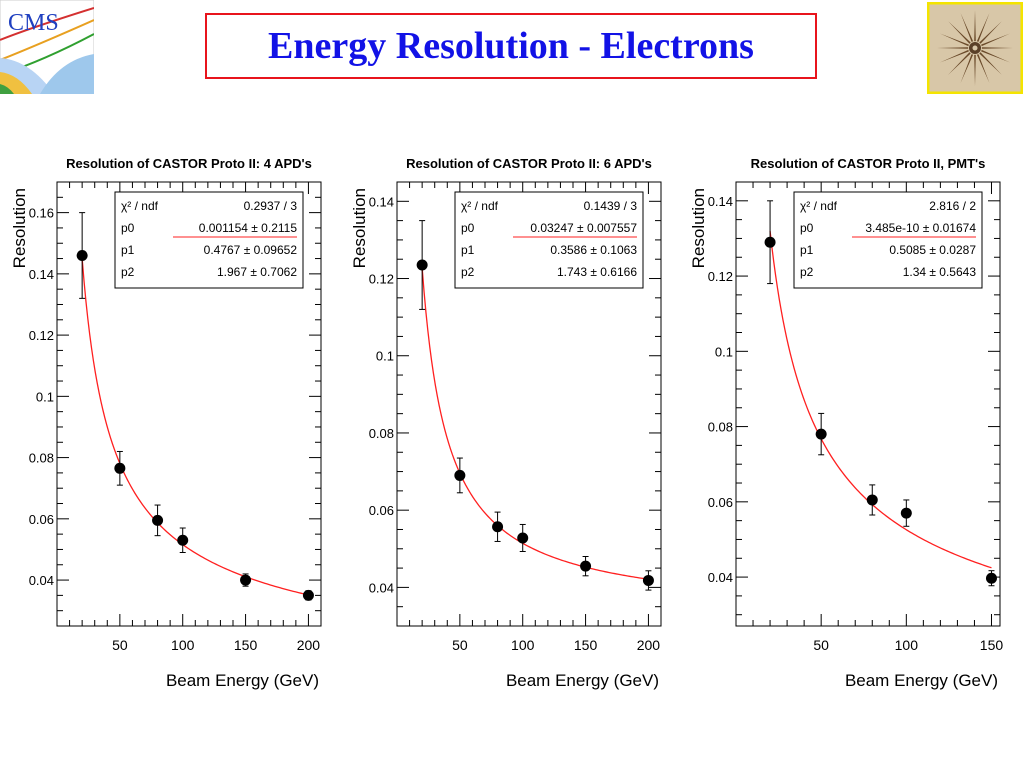 The image size is (1024, 768). I want to click on slide-title: Energy Resolution - Electrons, so click(511, 46).